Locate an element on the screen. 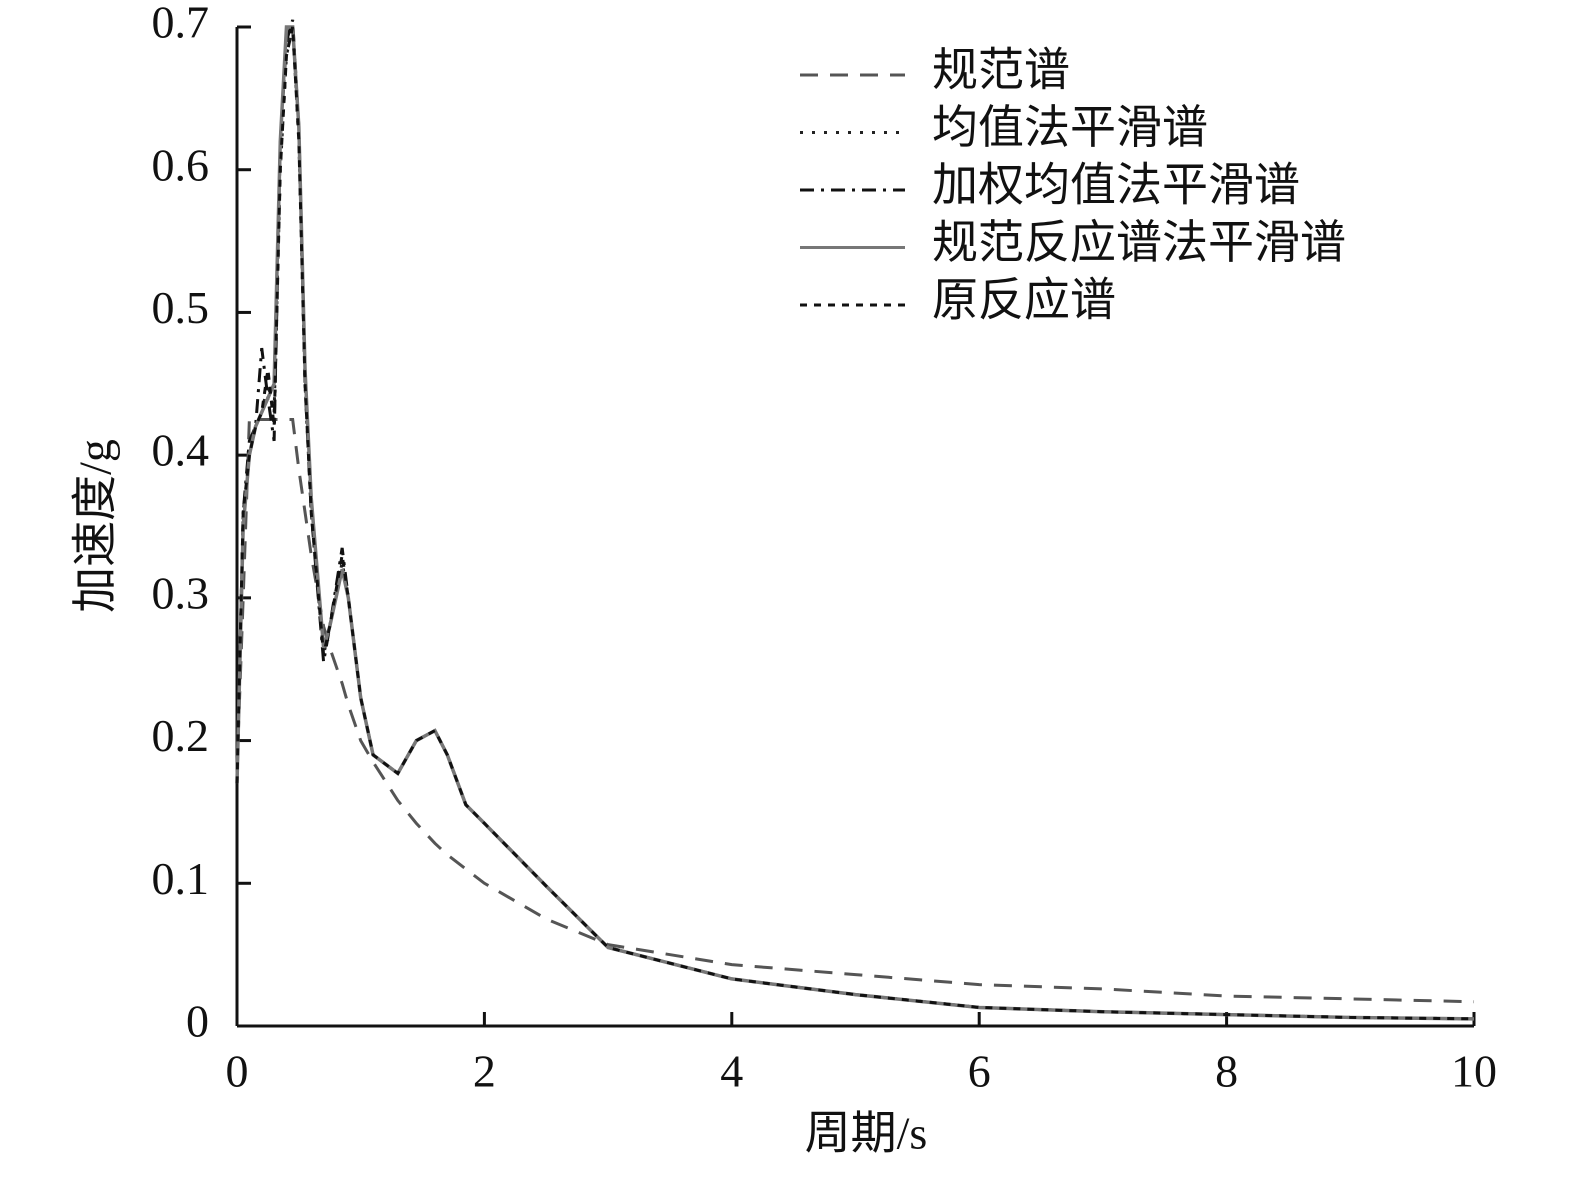 This screenshot has width=1575, height=1178. x-tick-label: 0 is located at coordinates (237, 1071).